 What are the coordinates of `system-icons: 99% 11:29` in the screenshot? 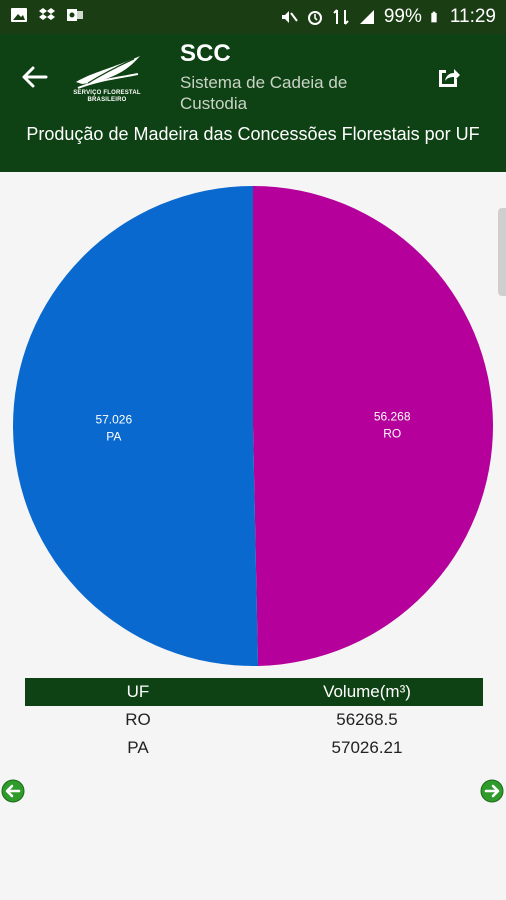 It's located at (388, 17).